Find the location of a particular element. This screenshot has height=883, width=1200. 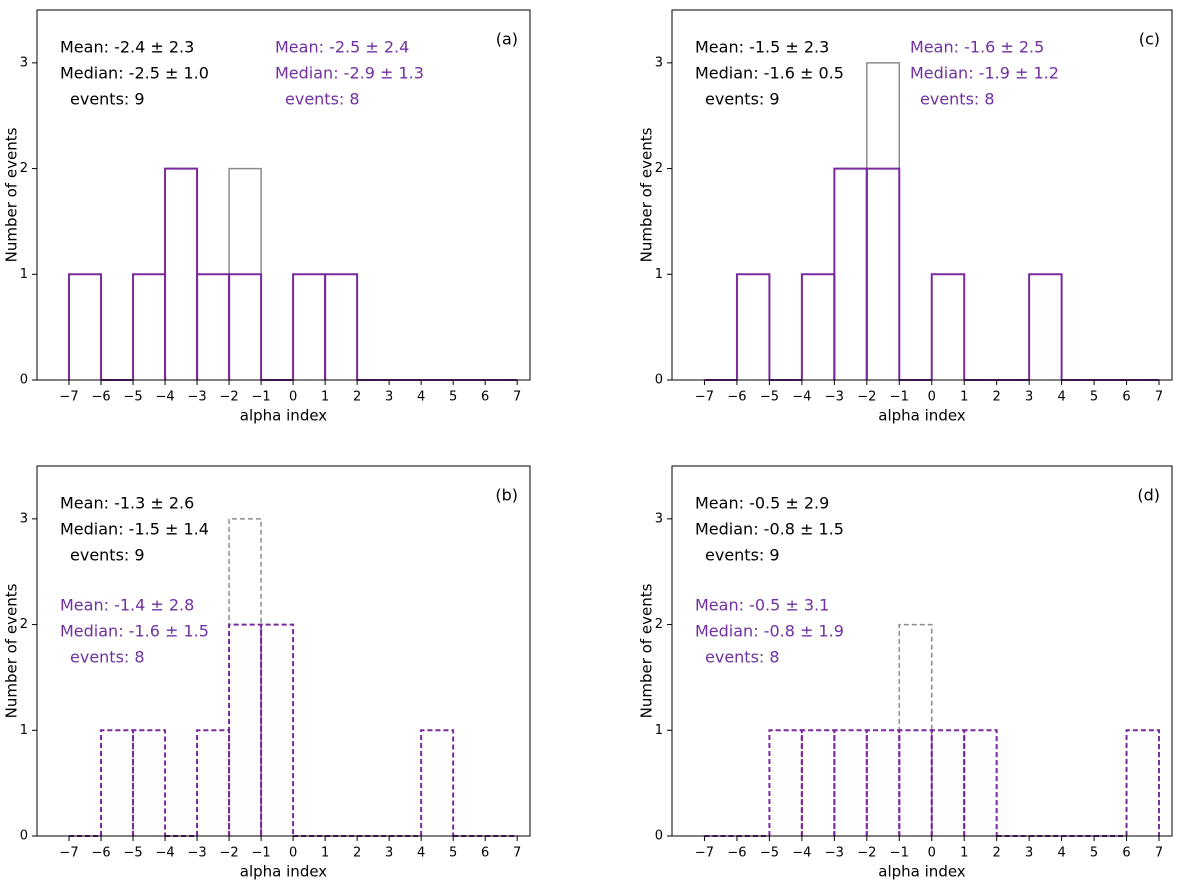

y-tick-label: 2 is located at coordinates (24, 624).